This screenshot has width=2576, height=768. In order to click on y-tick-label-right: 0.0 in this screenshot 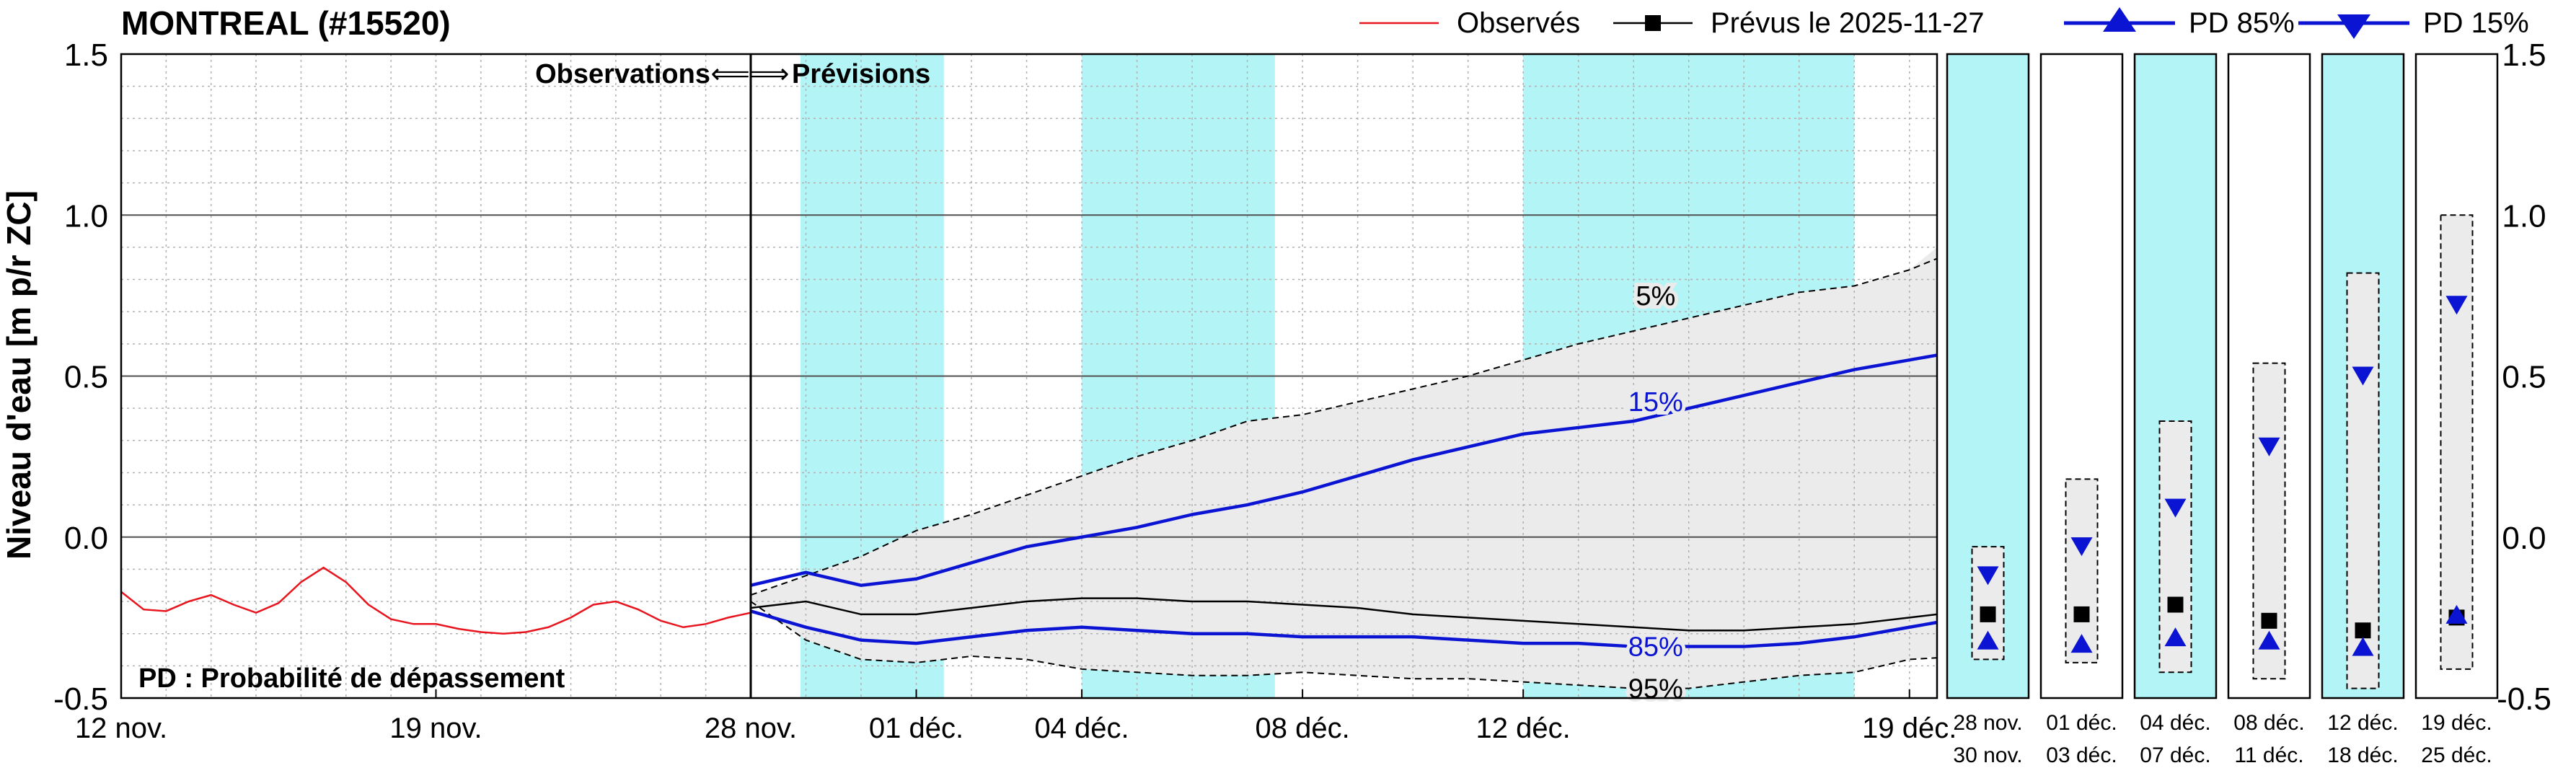, I will do `click(2524, 538)`.